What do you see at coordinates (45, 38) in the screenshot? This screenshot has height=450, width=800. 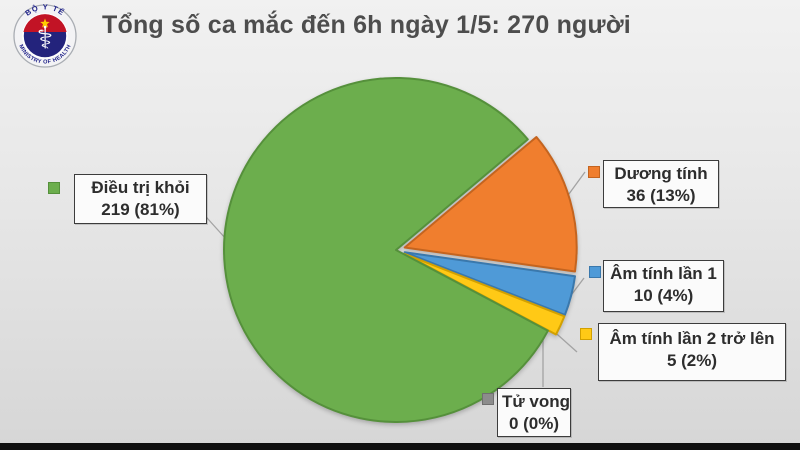 I see `rod-of-asclepius-icon: ⚕` at bounding box center [45, 38].